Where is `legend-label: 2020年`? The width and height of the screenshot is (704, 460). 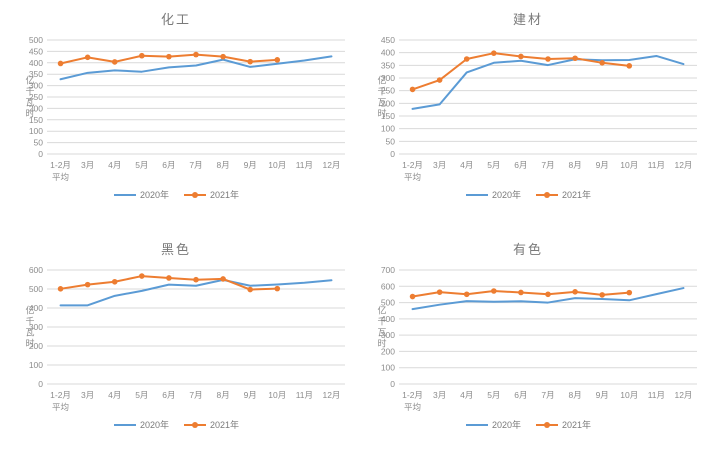
legend-label: 2020年 is located at coordinates (506, 425).